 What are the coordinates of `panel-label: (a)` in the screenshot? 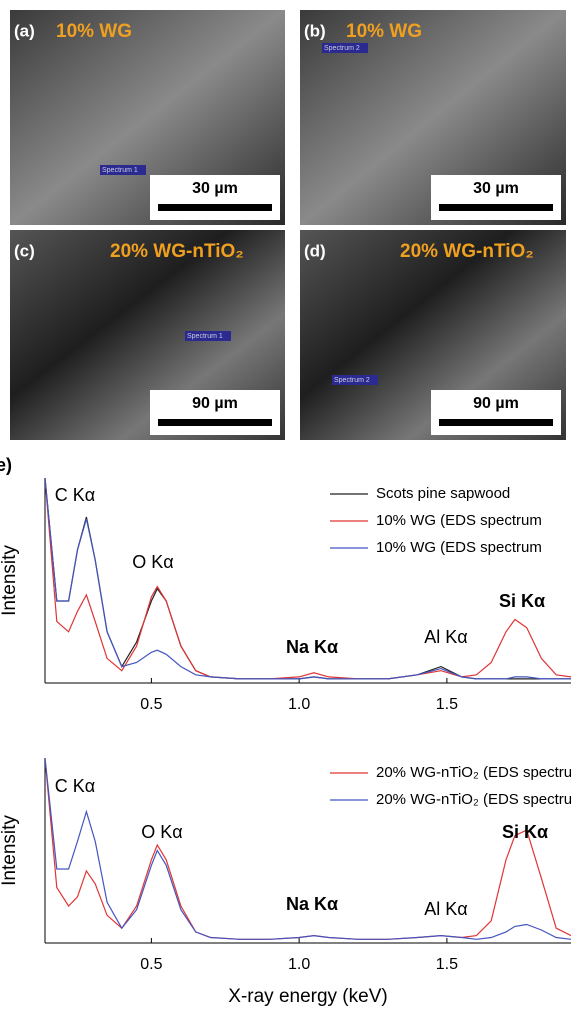 It's located at (24, 30).